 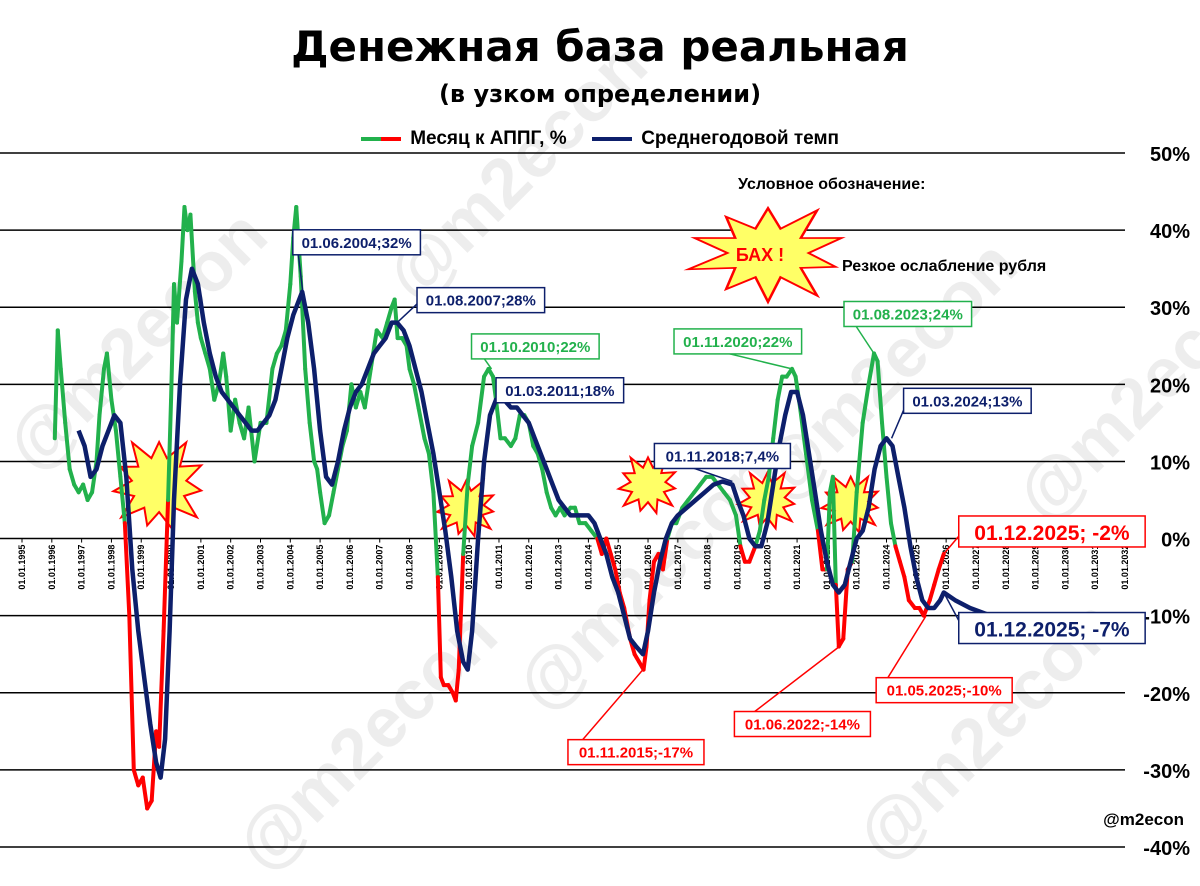 I want to click on annotation-label: 01.08.2023;24%, so click(x=908, y=314).